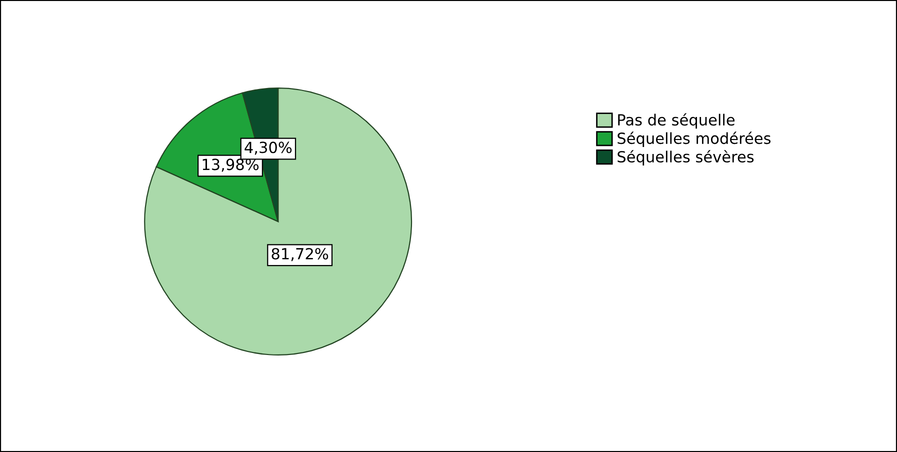 This screenshot has height=452, width=897. What do you see at coordinates (230, 165) in the screenshot?
I see `data-label: 13,98%` at bounding box center [230, 165].